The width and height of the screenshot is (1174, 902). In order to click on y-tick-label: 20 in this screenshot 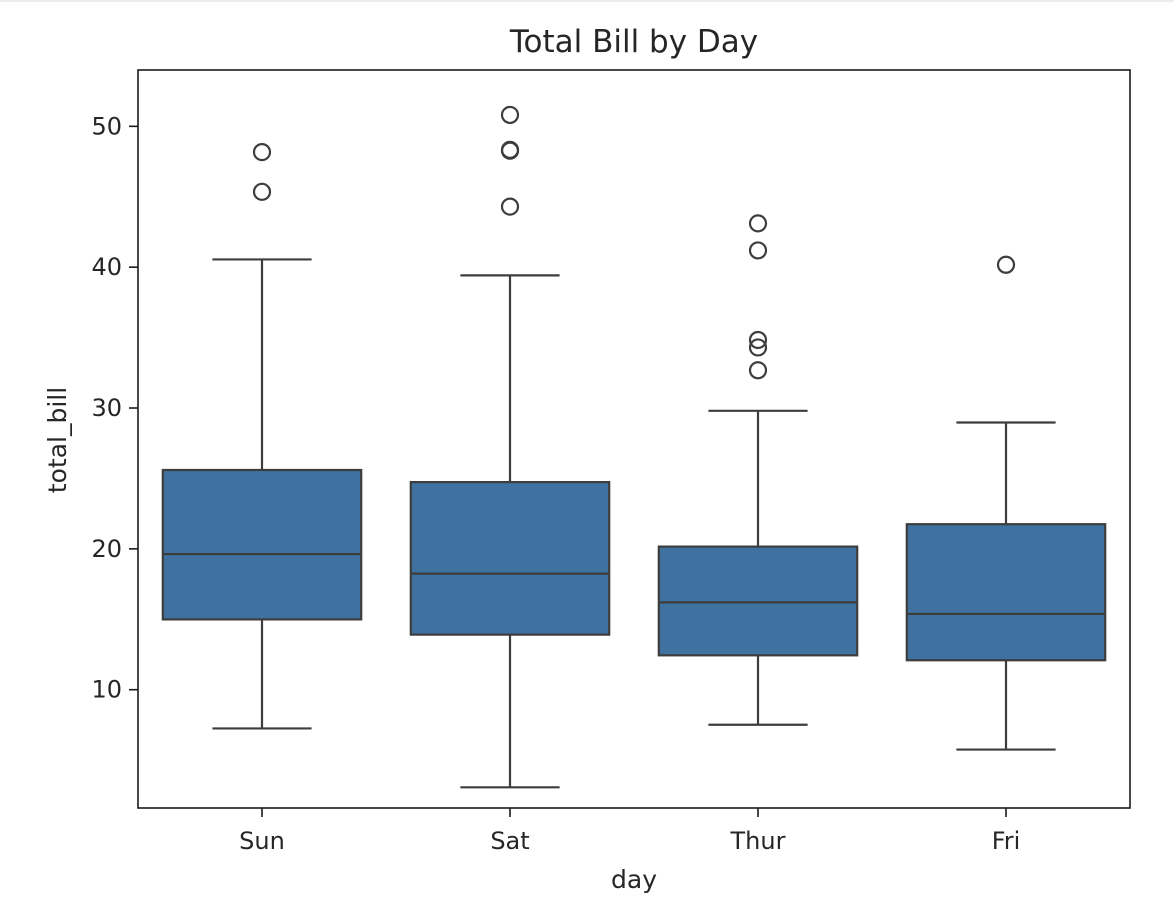, I will do `click(106, 549)`.